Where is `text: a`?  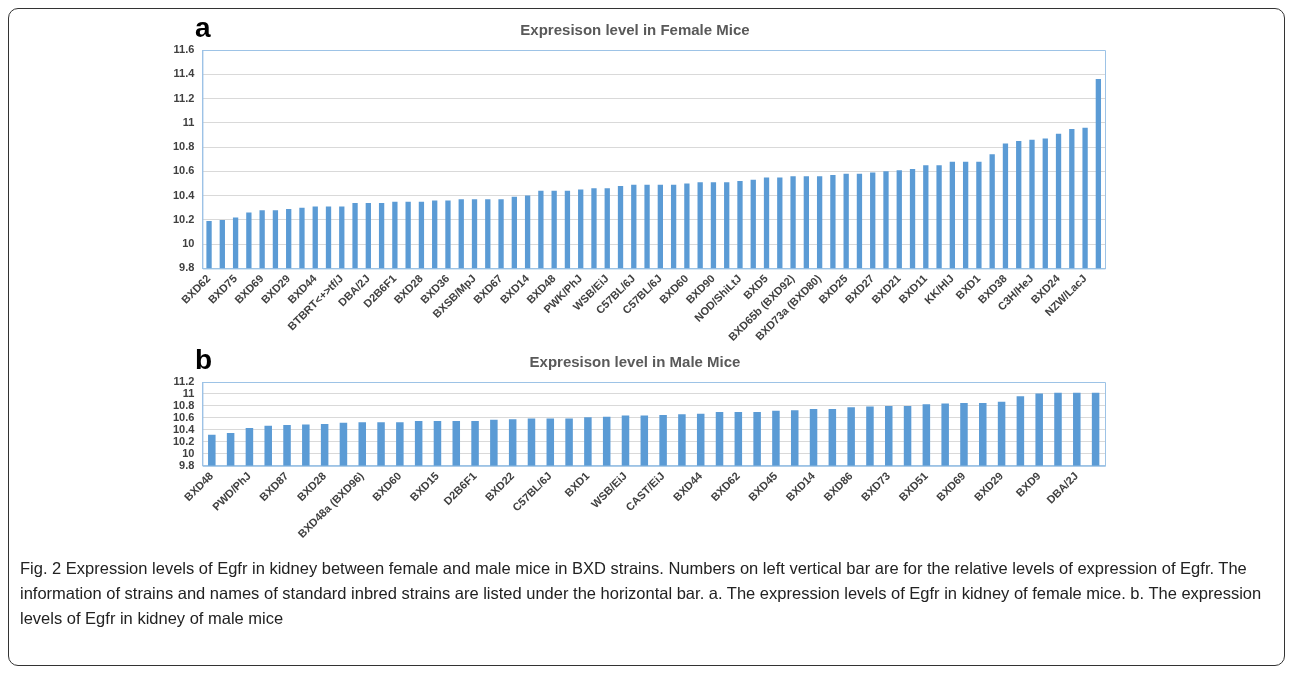
text: a is located at coordinates (203, 28).